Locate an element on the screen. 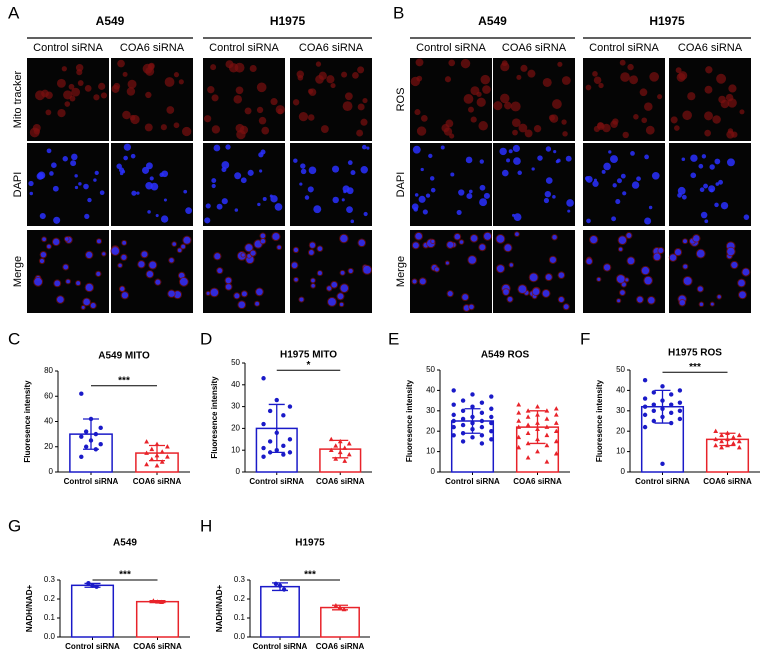 Image resolution: width=770 pixels, height=656 pixels. y-tick-label: 10 is located at coordinates (430, 451).